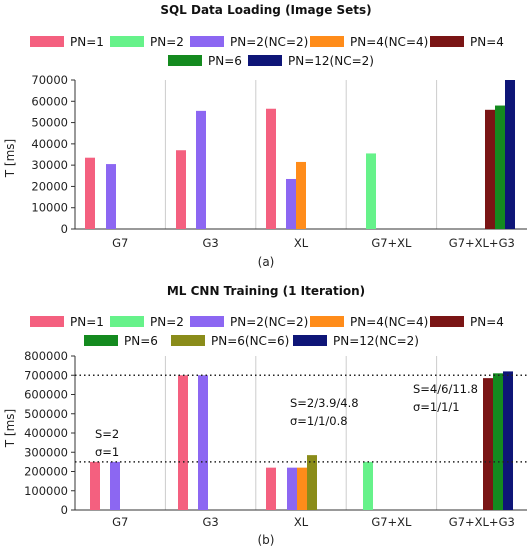 Image resolution: width=531 pixels, height=550 pixels. What do you see at coordinates (49, 186) in the screenshot?
I see `y-tick-label: 20000` at bounding box center [49, 186].